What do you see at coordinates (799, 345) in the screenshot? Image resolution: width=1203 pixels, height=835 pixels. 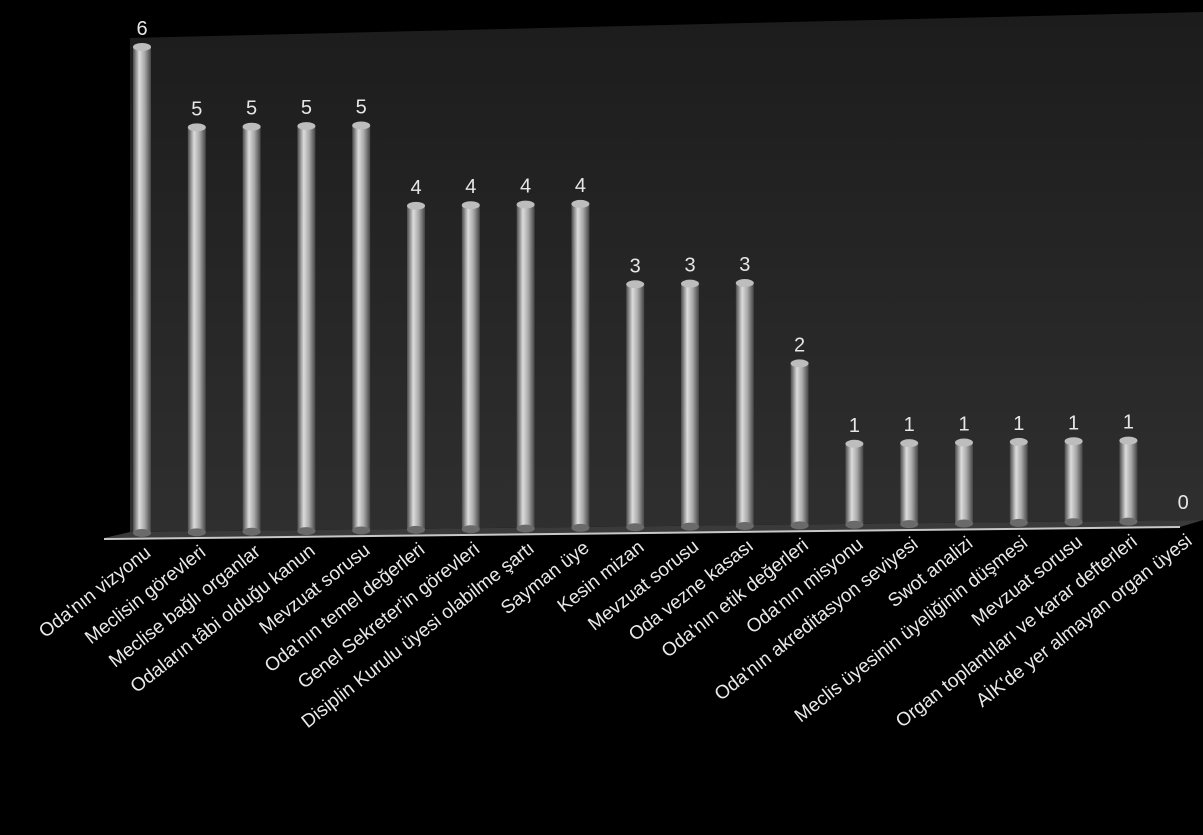 I see `bar-value-label: 2` at bounding box center [799, 345].